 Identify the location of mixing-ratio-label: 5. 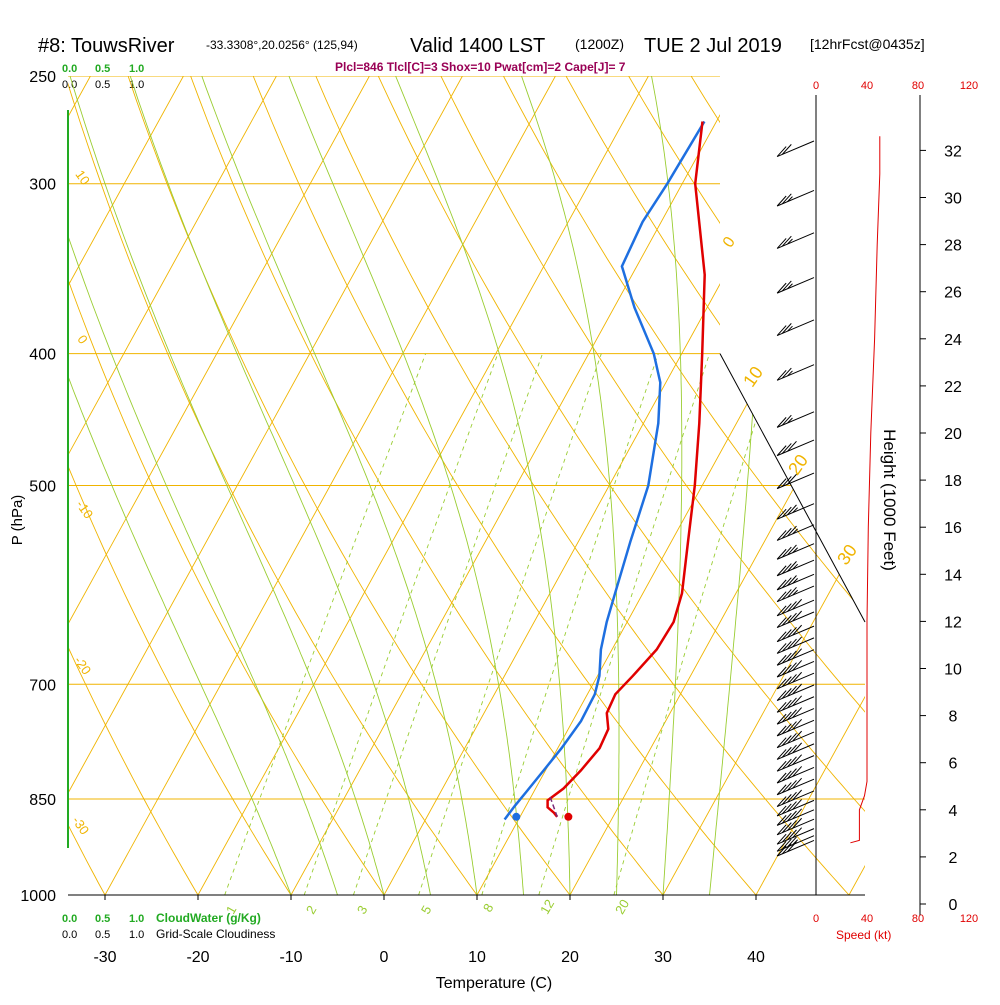
(426, 910).